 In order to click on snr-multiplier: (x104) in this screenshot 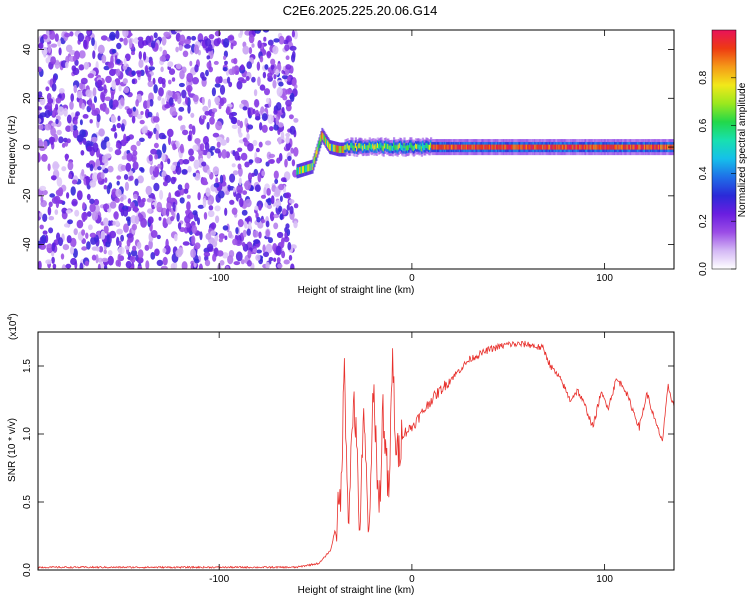, I will do `click(13, 326)`.